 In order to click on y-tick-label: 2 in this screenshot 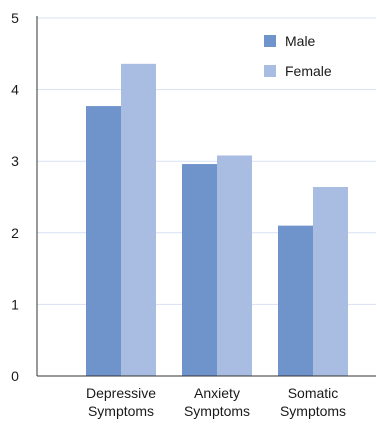, I will do `click(15, 233)`.